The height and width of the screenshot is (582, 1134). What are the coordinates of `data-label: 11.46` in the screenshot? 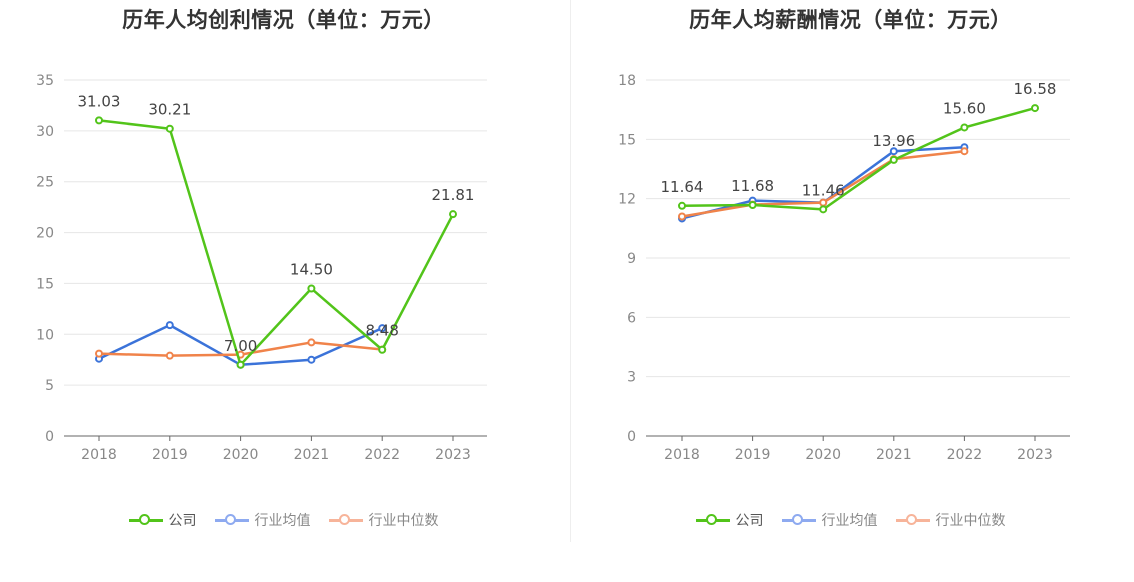 It's located at (823, 190).